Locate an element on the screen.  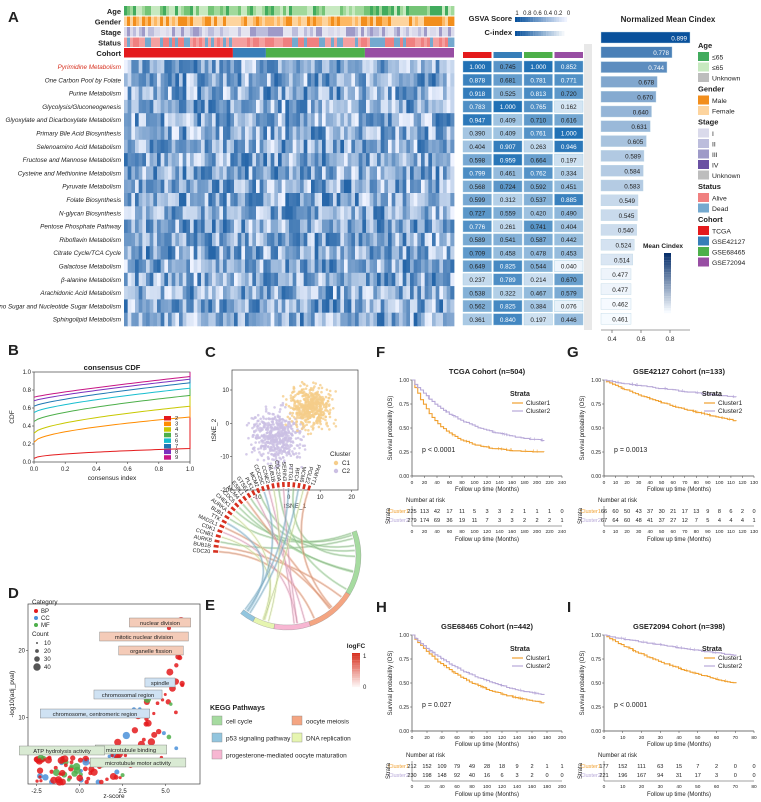
cindex-value: 0.598 is located at coordinates (477, 160).